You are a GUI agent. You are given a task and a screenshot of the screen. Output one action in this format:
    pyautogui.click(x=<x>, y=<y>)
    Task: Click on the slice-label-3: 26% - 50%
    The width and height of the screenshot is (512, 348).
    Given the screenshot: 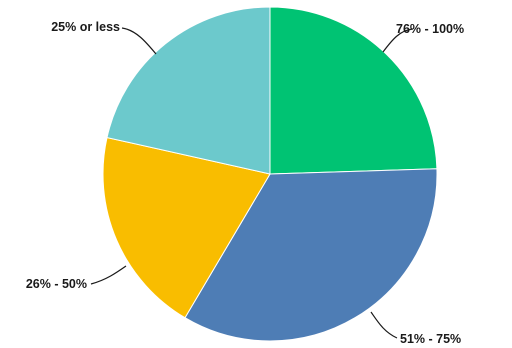 What is the action you would take?
    pyautogui.click(x=56, y=284)
    